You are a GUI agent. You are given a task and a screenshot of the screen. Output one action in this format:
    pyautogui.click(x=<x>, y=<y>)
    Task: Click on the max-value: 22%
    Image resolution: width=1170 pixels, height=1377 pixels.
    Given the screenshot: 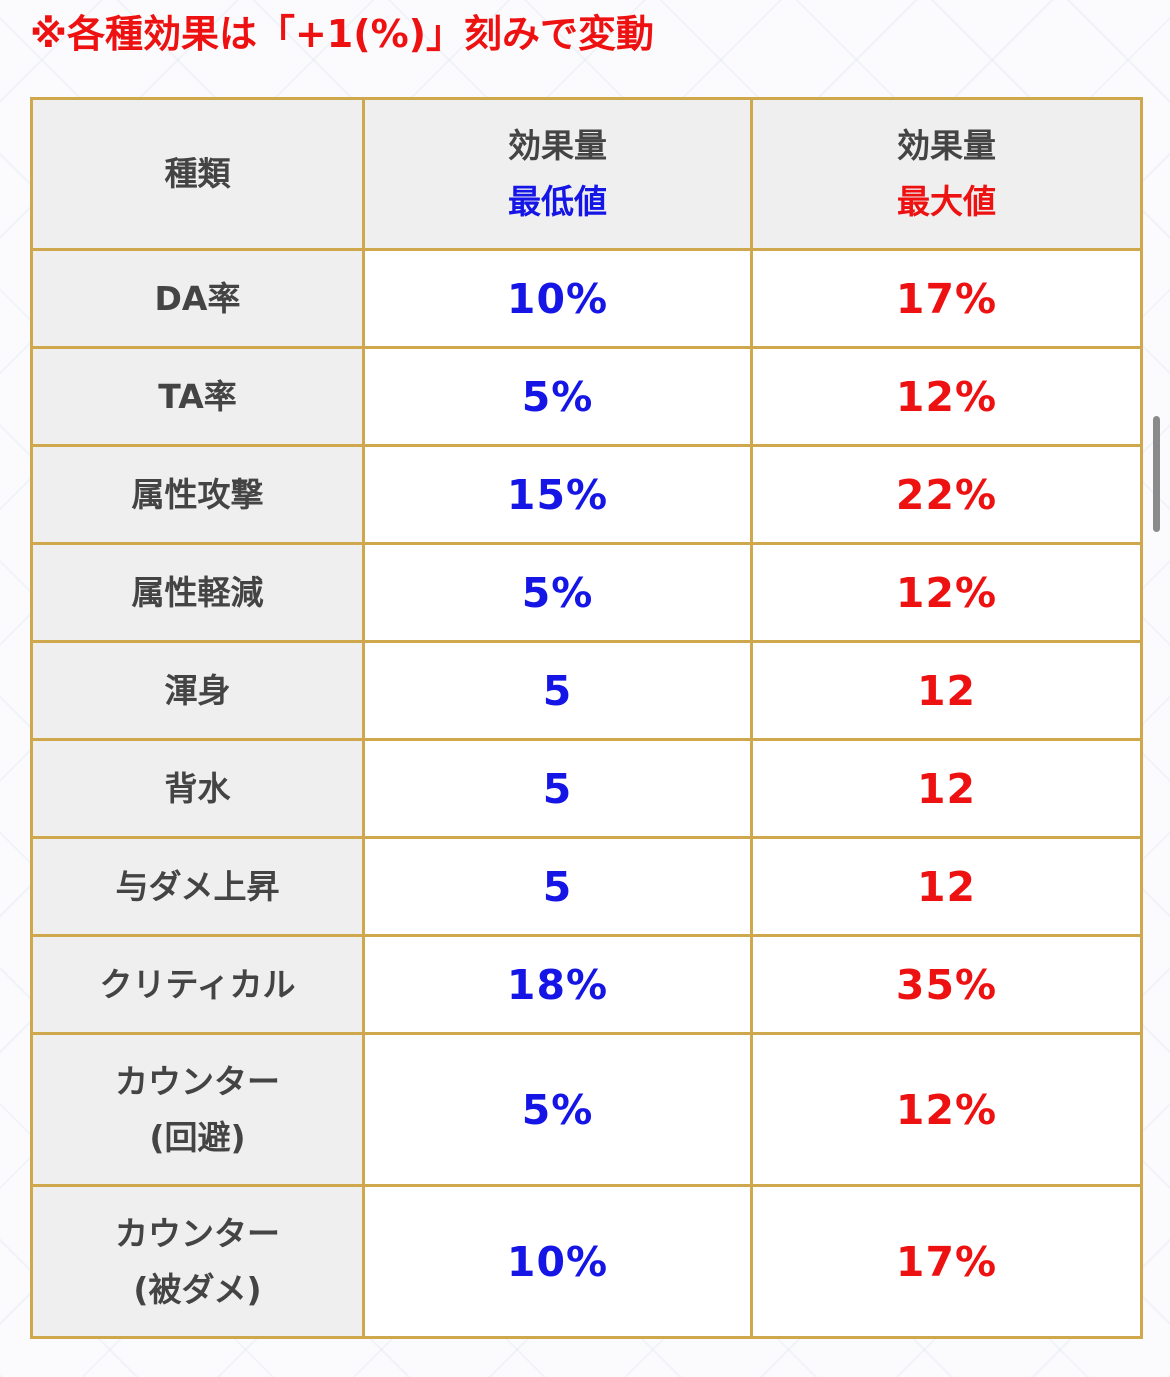 What is the action you would take?
    pyautogui.click(x=946, y=494)
    